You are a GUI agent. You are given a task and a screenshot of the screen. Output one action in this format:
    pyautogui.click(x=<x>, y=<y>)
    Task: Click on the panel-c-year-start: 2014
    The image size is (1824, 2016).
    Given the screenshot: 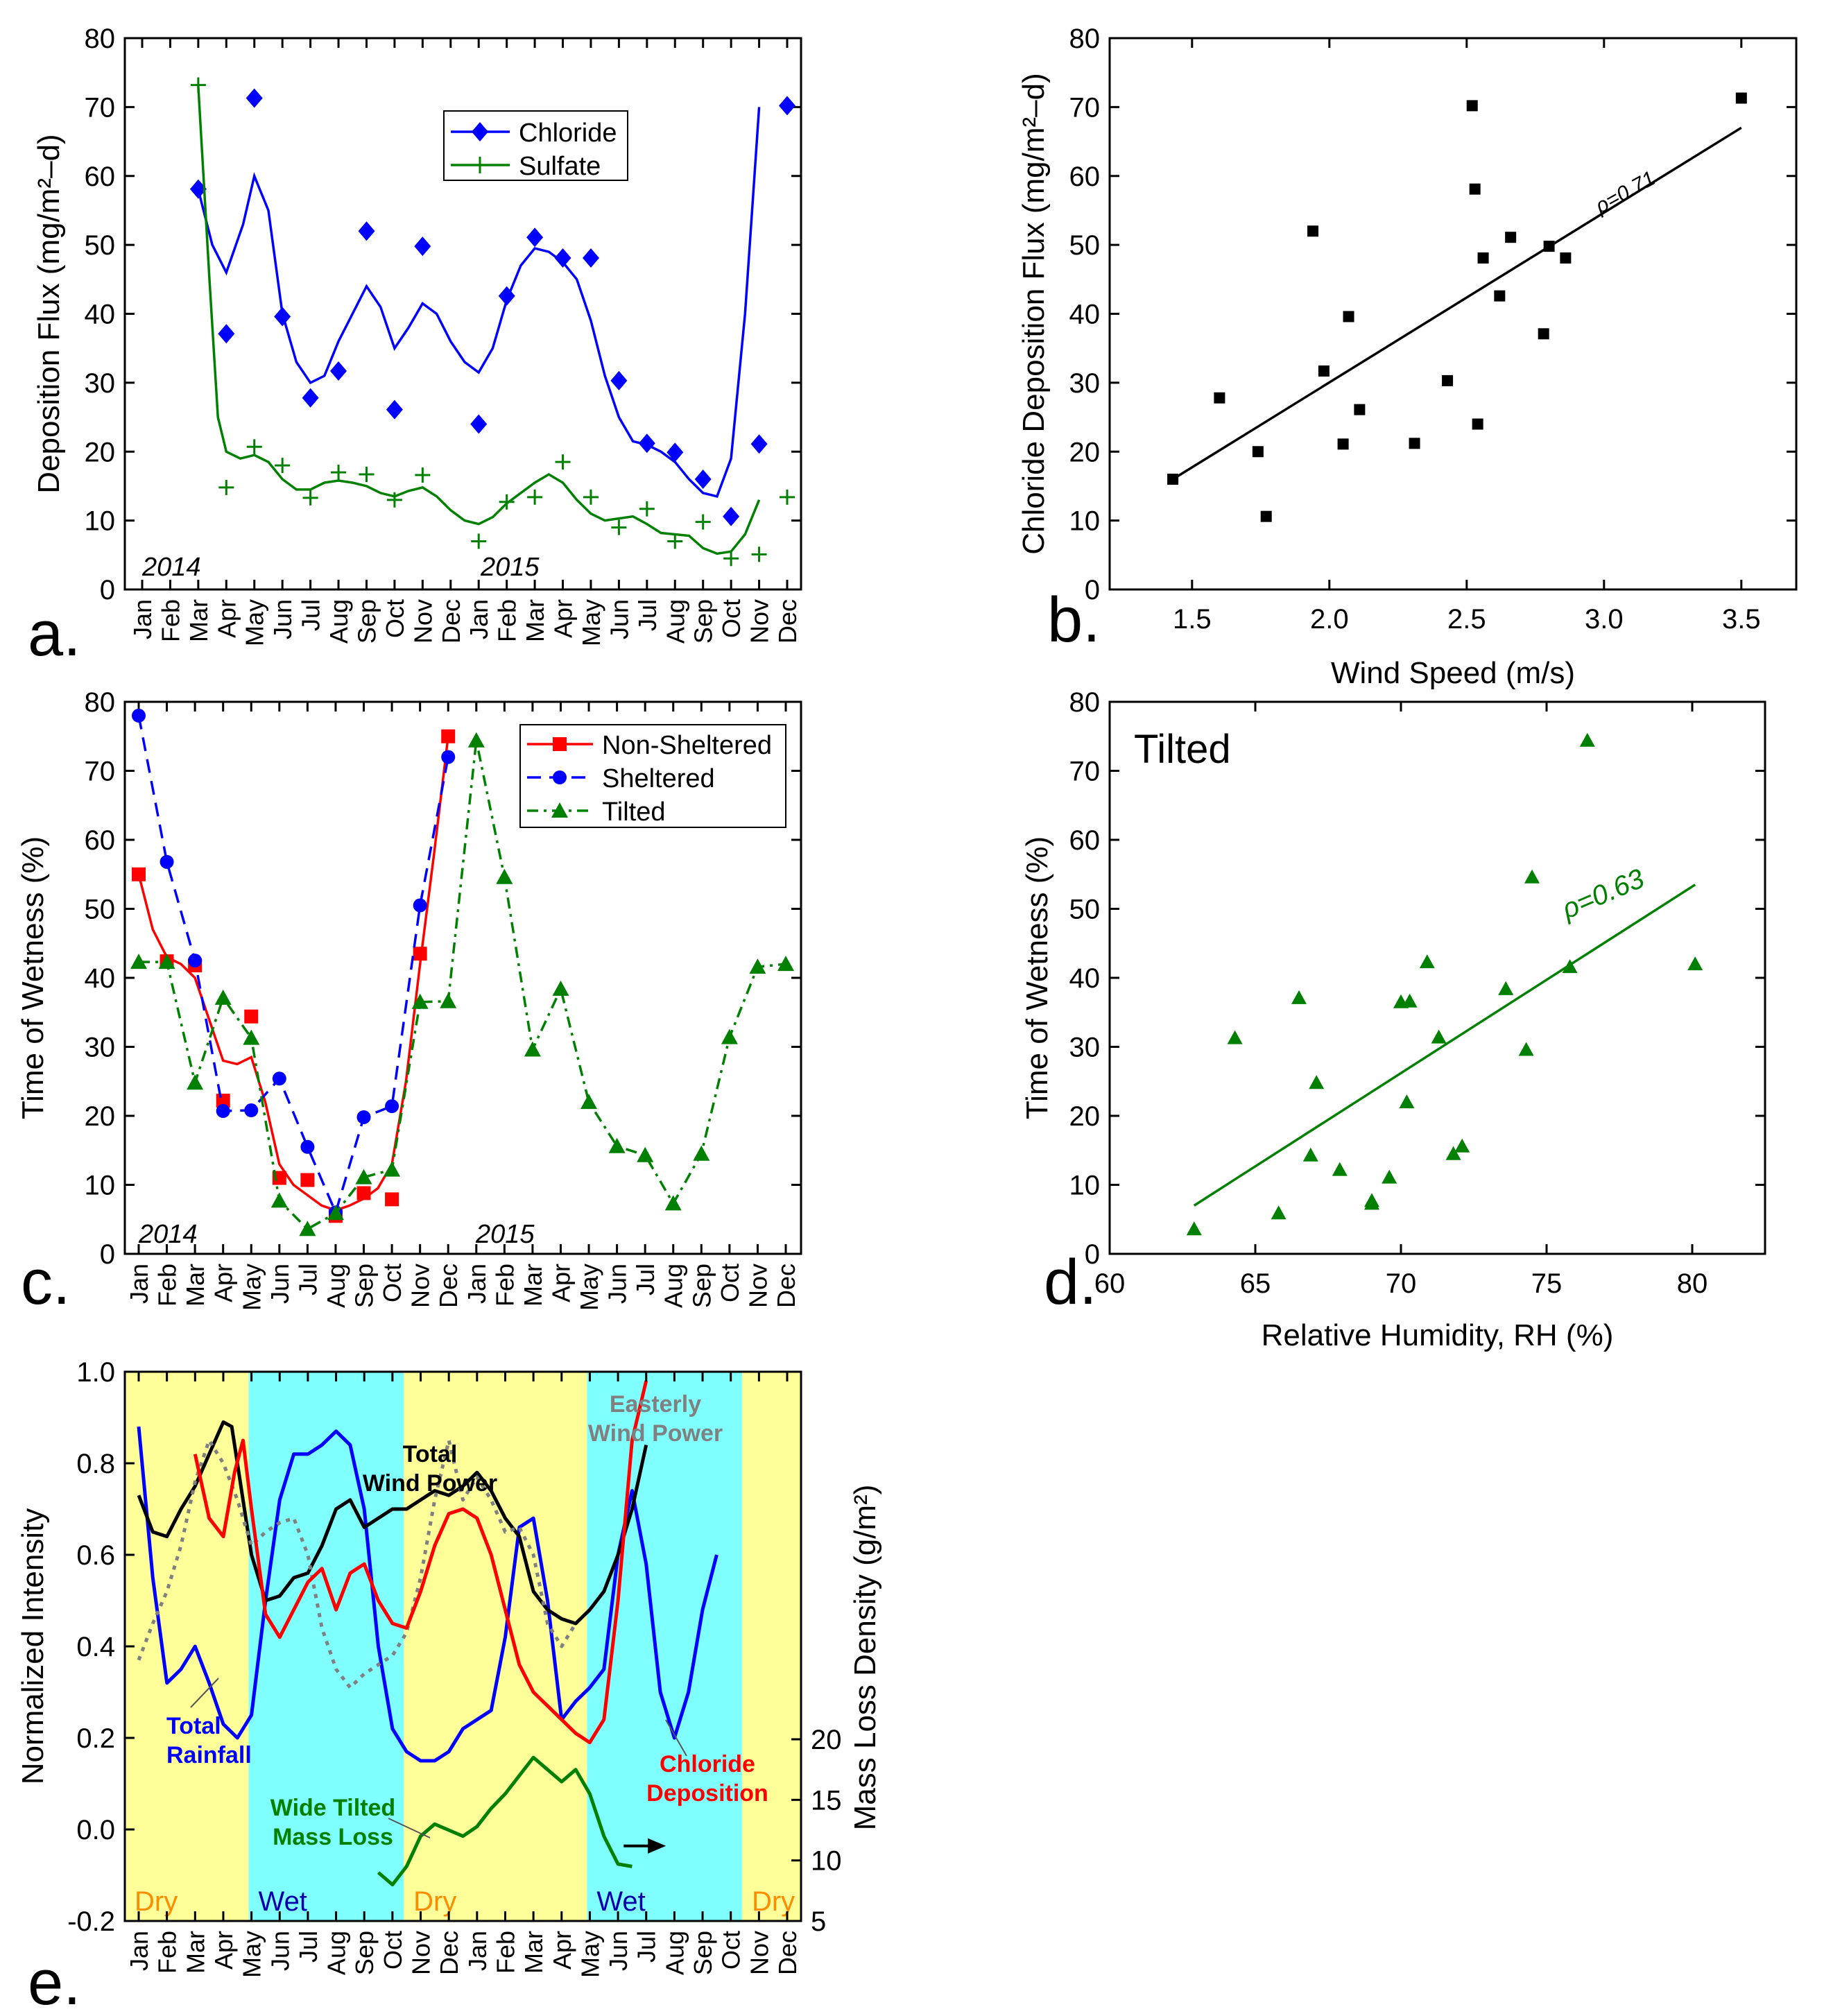 What is the action you would take?
    pyautogui.click(x=168, y=1234)
    